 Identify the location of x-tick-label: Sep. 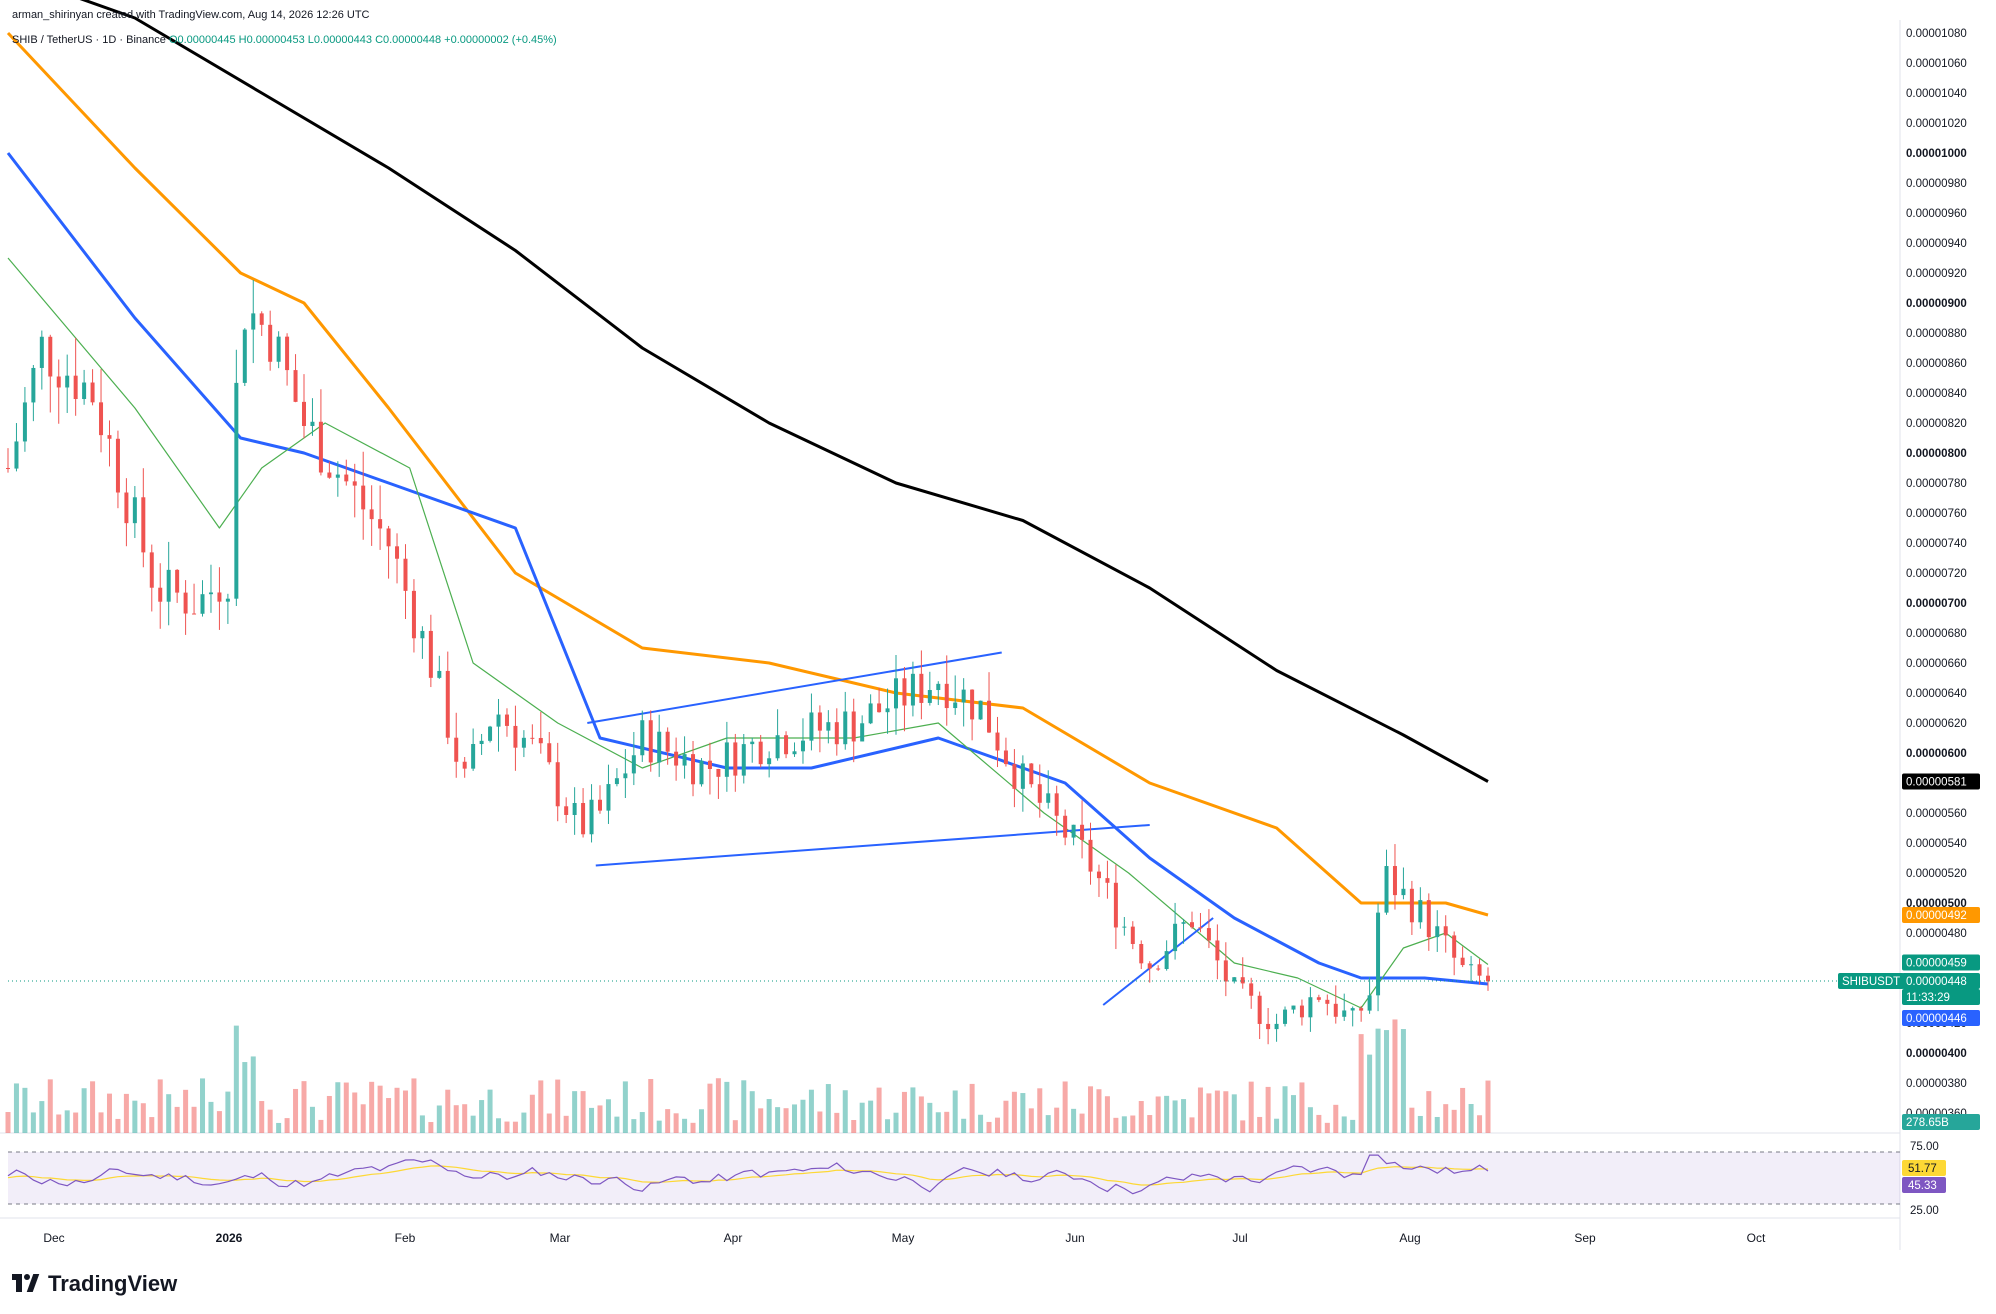
(1585, 1238).